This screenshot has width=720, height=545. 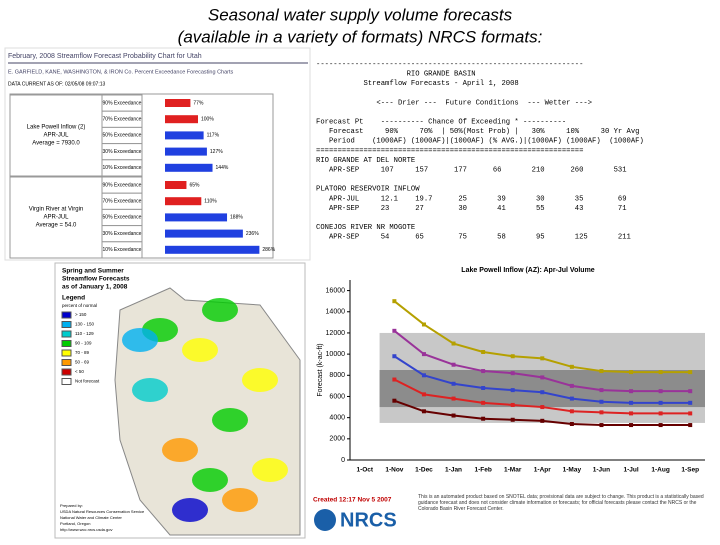 What do you see at coordinates (572, 470) in the screenshot?
I see `x-tick-label: 1-May` at bounding box center [572, 470].